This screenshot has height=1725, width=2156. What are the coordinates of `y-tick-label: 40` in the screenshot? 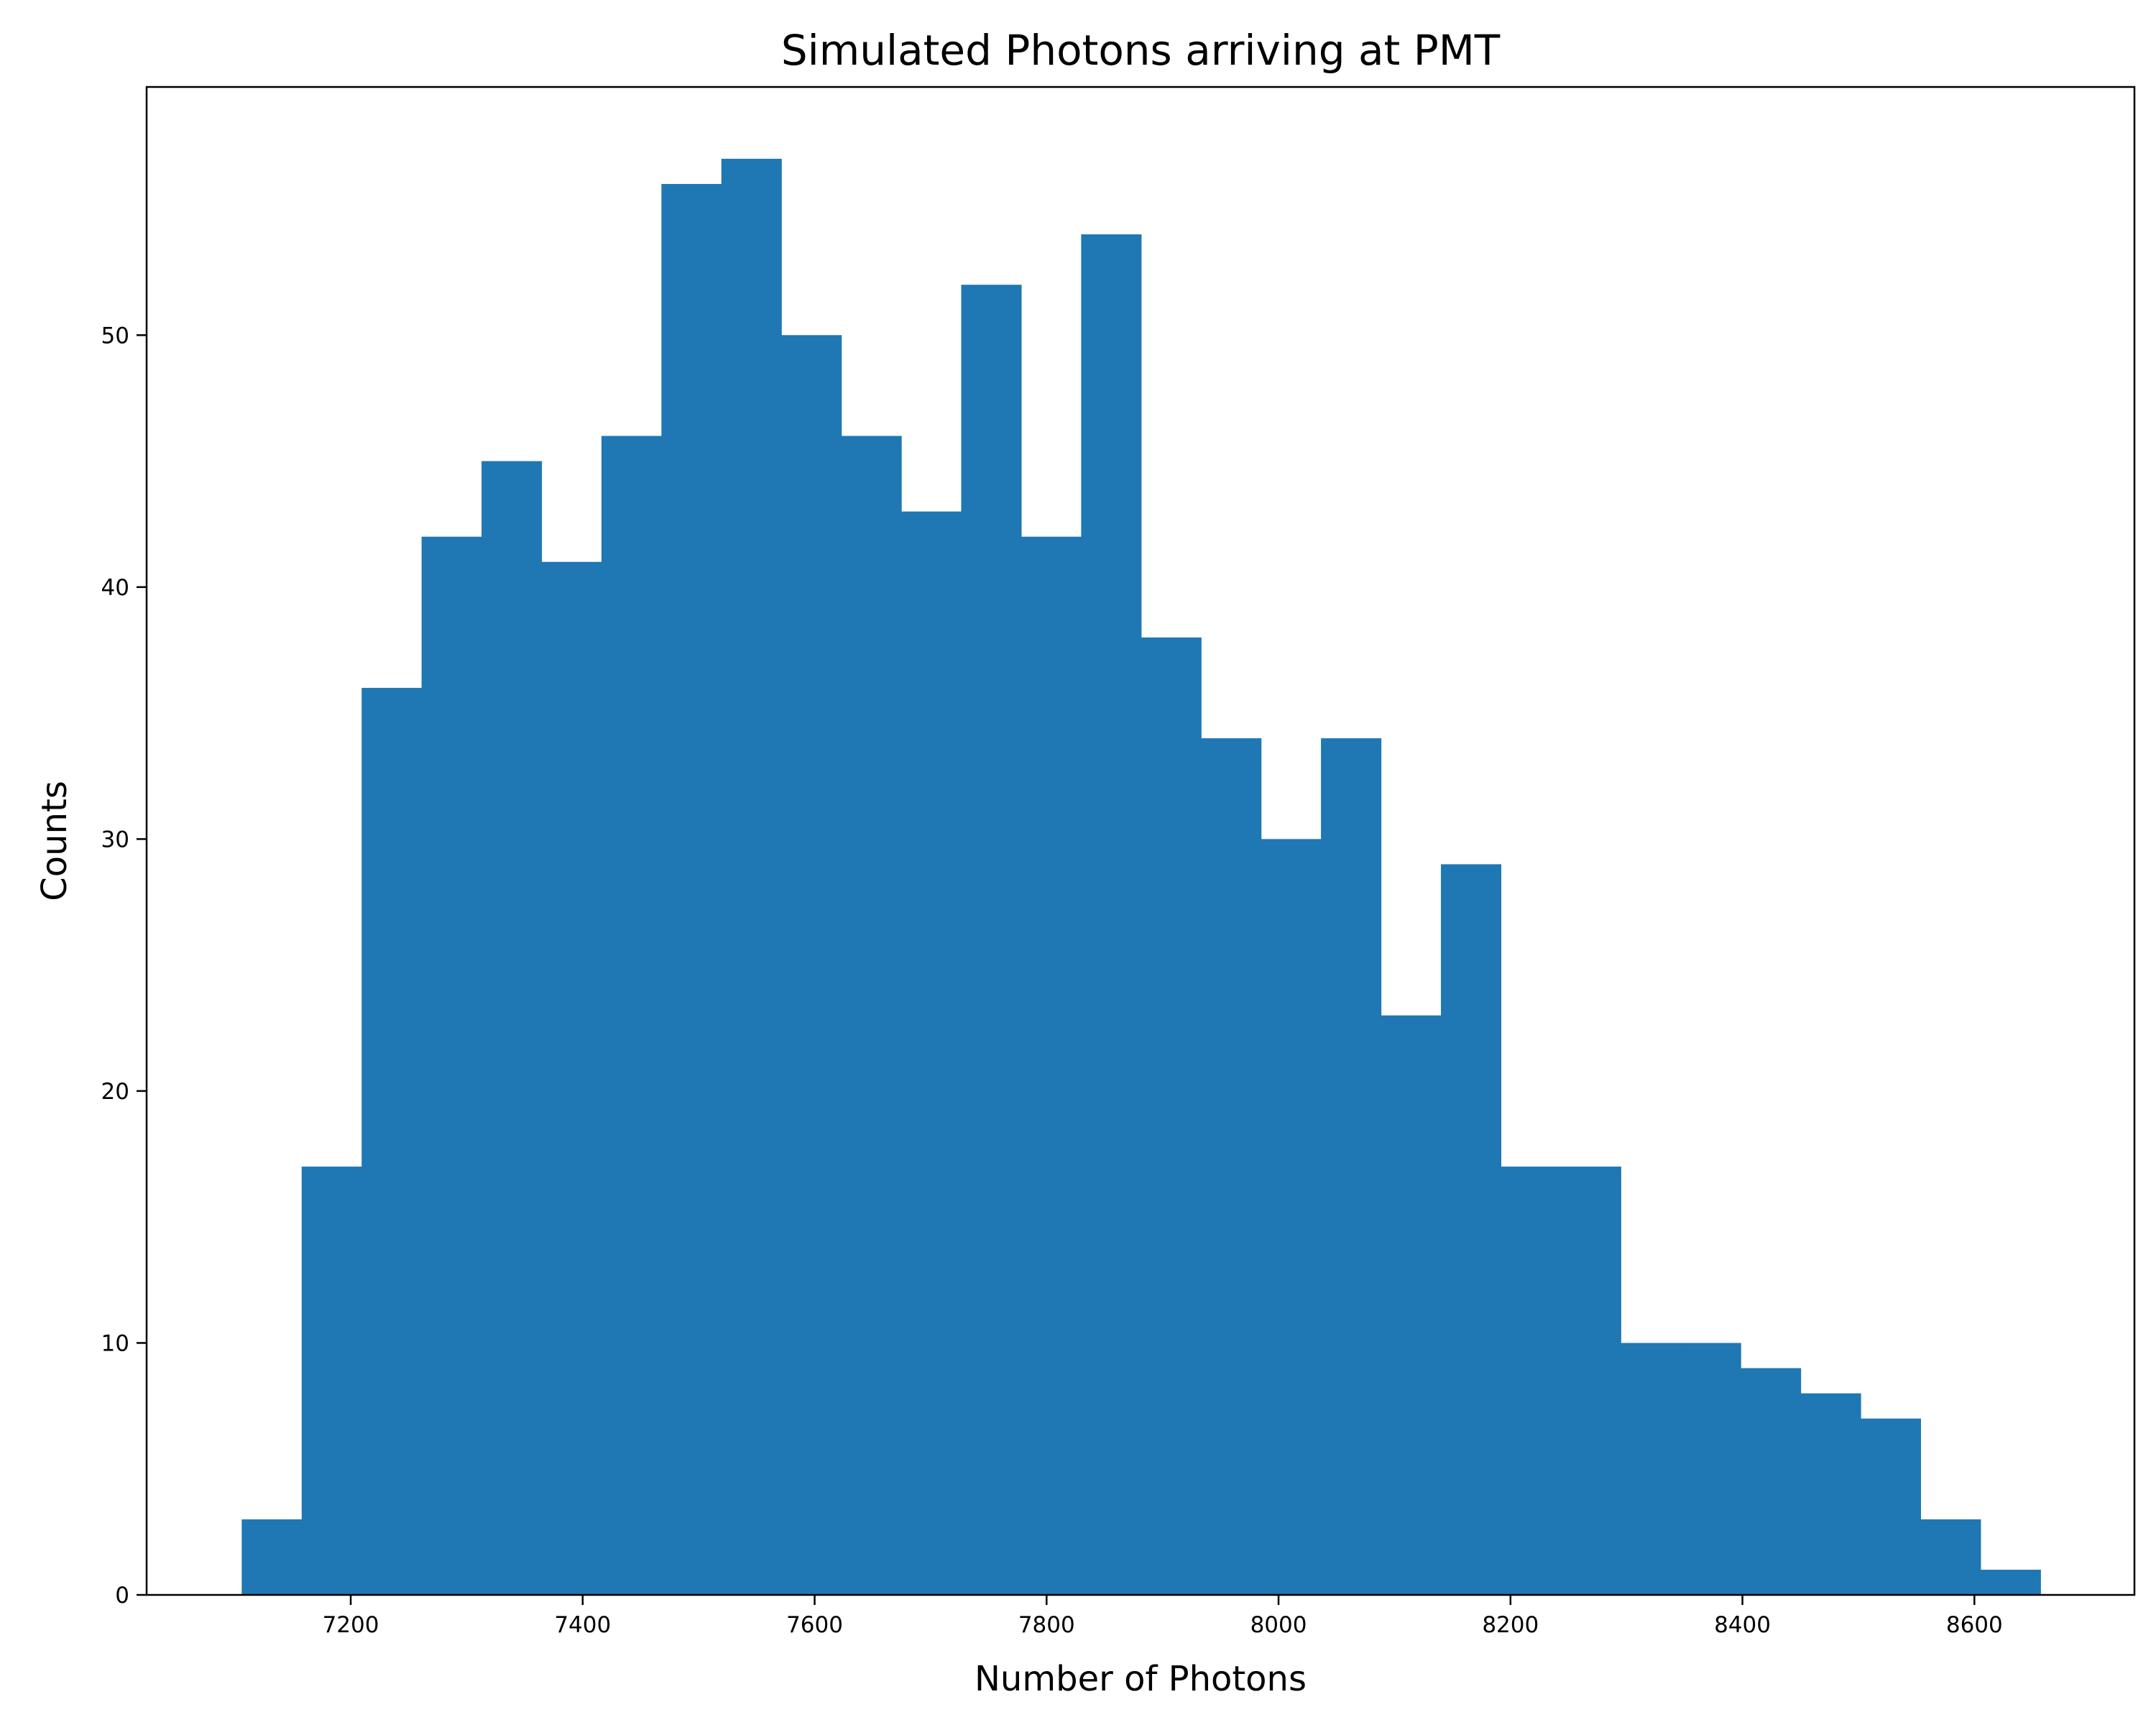 It's located at (115, 588).